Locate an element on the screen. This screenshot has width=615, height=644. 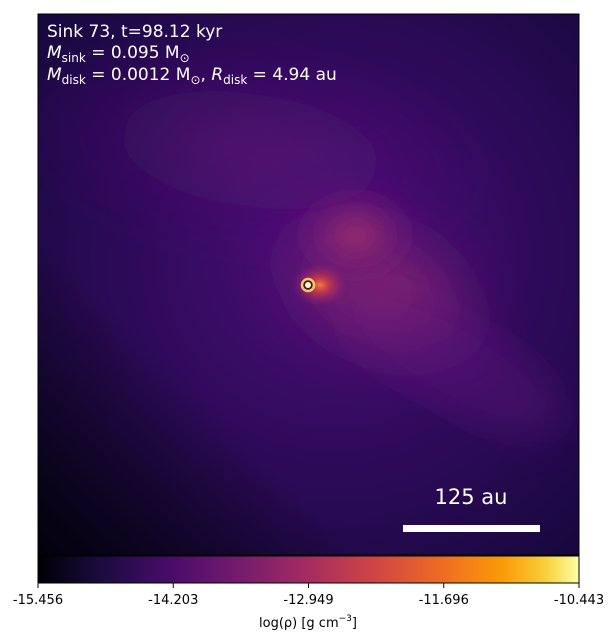
scale-bar is located at coordinates (471, 528).